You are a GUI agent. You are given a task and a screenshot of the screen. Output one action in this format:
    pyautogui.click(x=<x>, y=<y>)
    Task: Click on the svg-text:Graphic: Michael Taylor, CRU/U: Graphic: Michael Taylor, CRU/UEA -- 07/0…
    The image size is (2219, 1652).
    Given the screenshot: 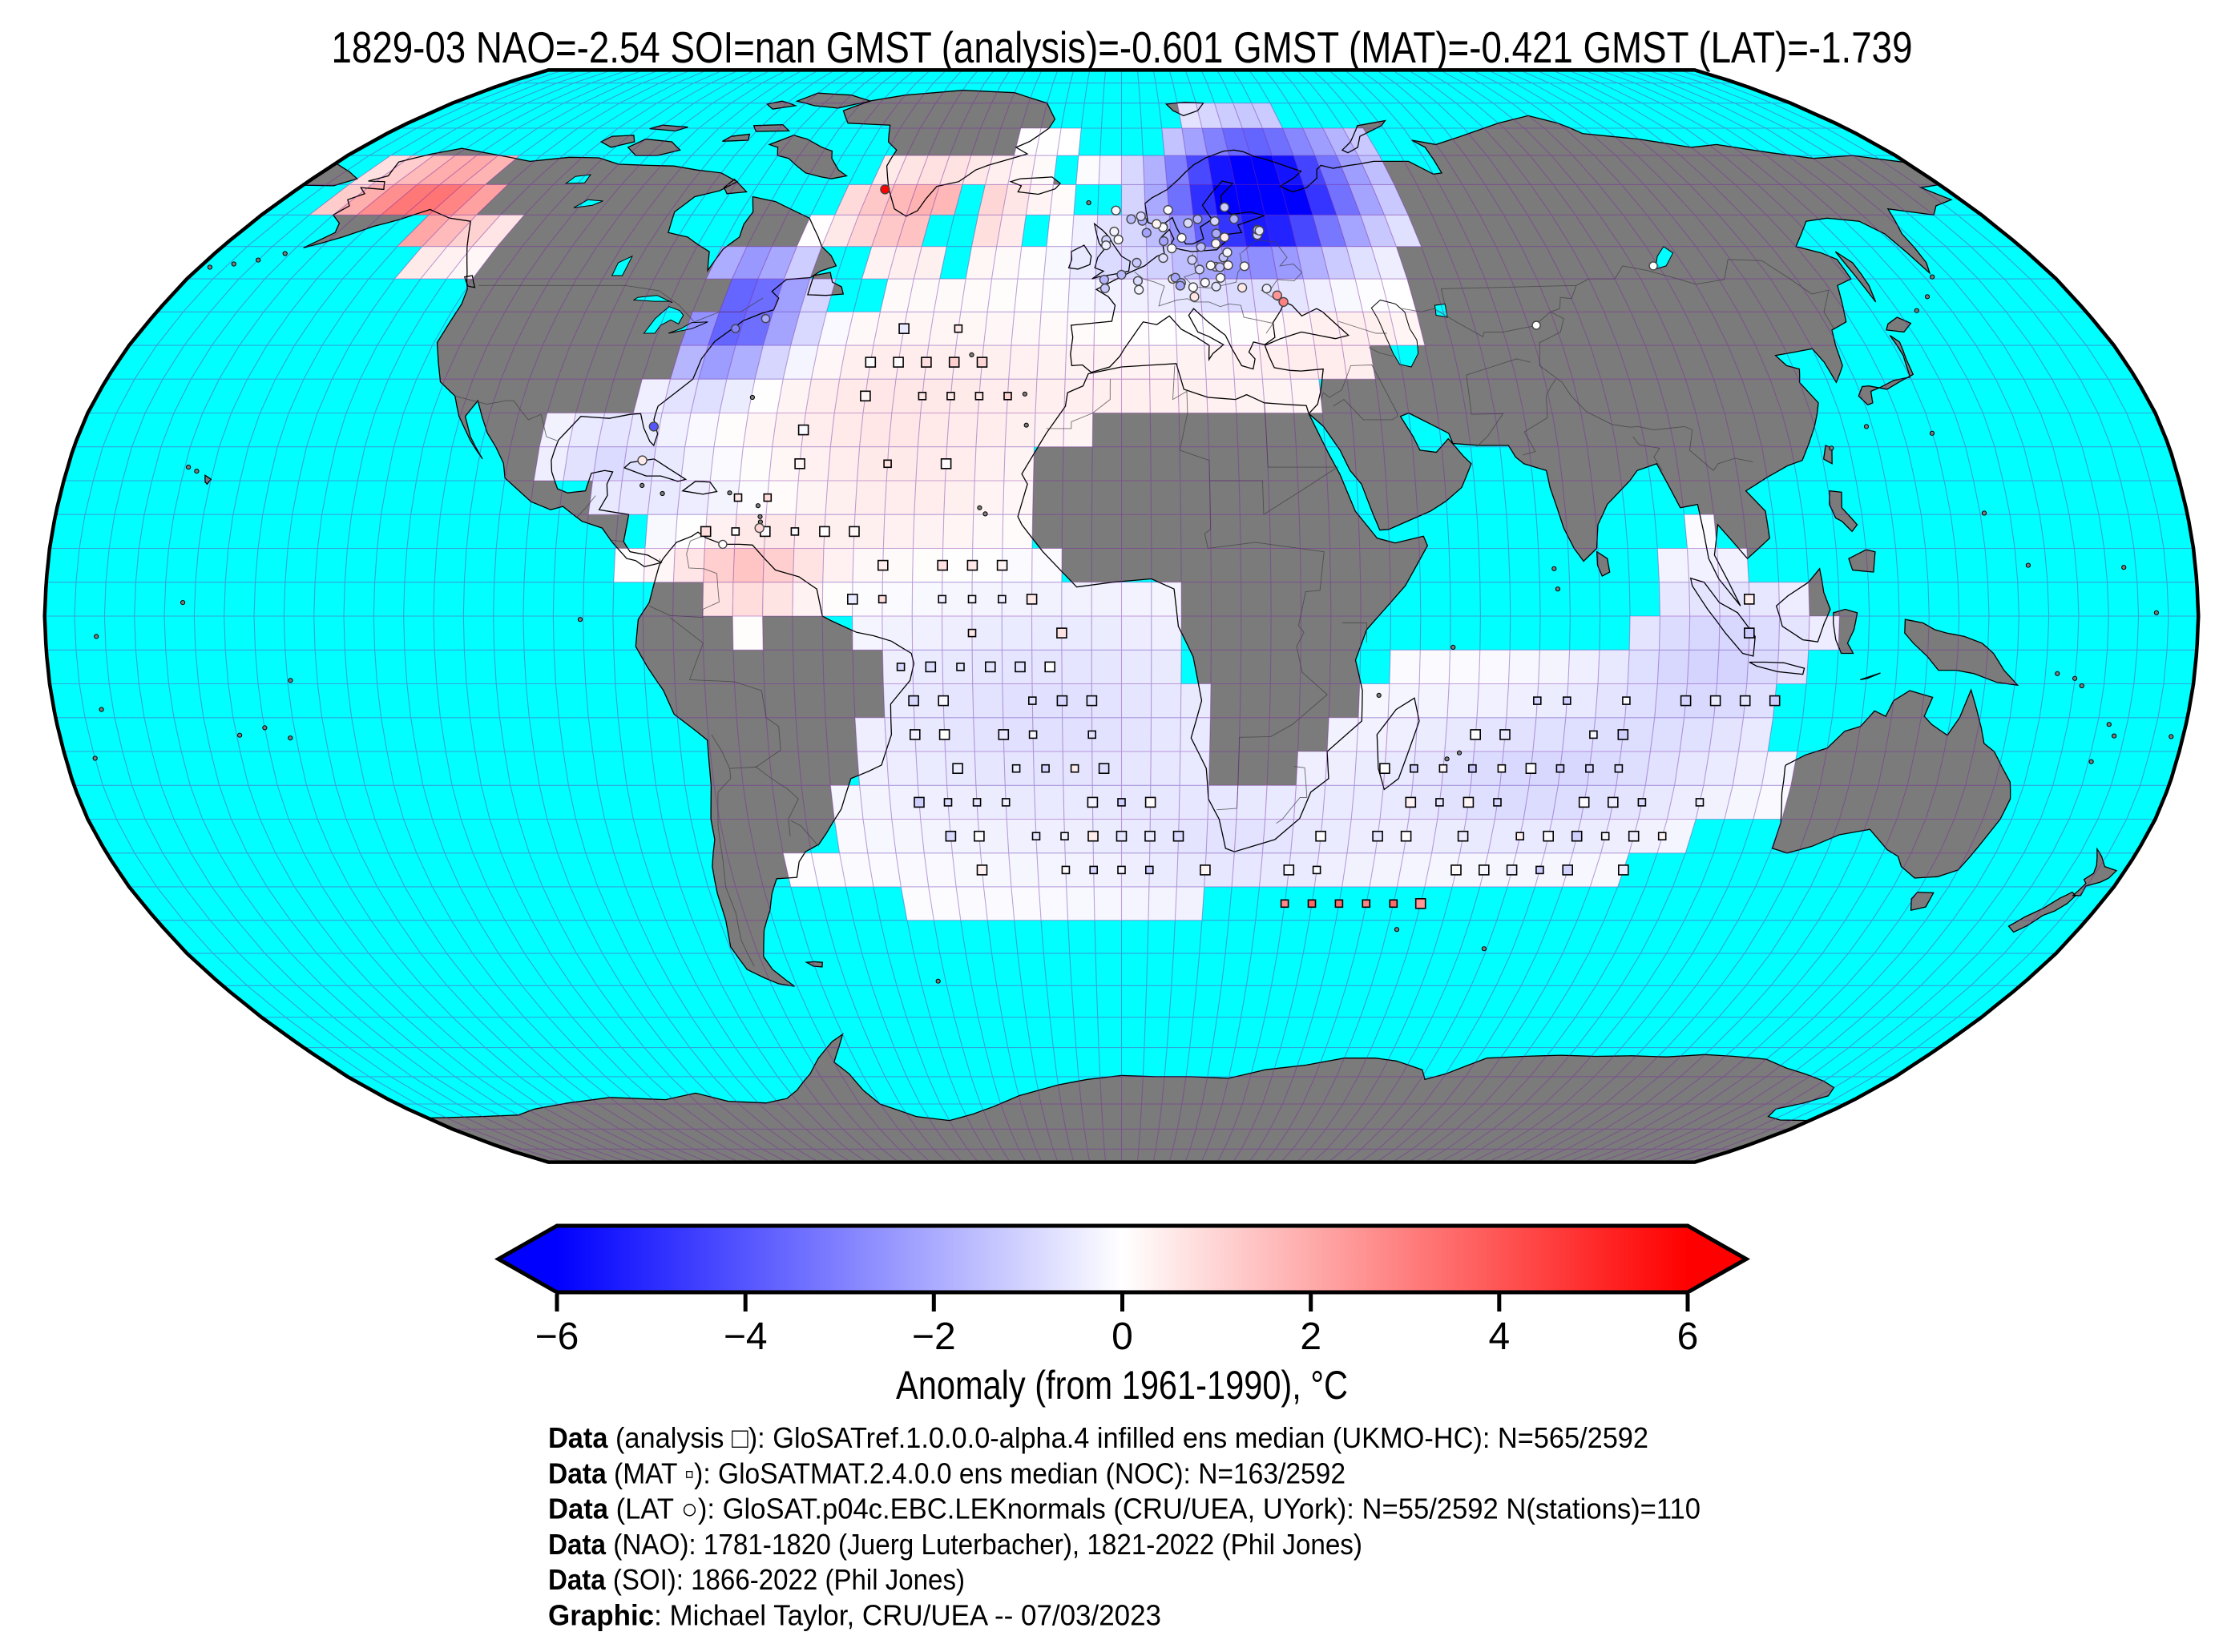 What is the action you would take?
    pyautogui.click(x=855, y=1616)
    